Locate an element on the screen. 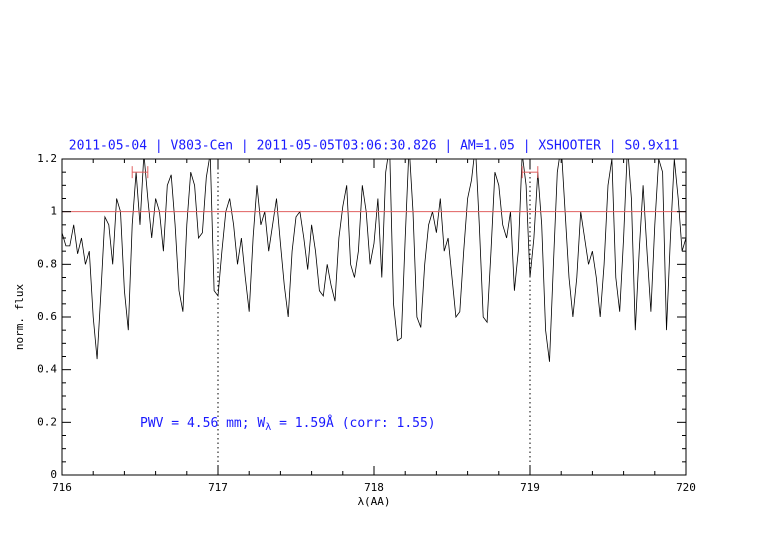  x-tick-label: 719 is located at coordinates (530, 487).